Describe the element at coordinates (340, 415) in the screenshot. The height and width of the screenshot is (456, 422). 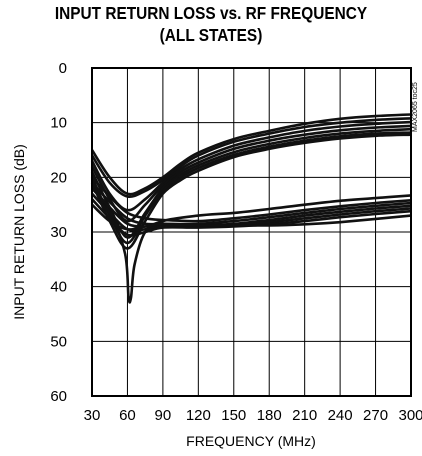
I see `x-tick-label: 240` at that location.